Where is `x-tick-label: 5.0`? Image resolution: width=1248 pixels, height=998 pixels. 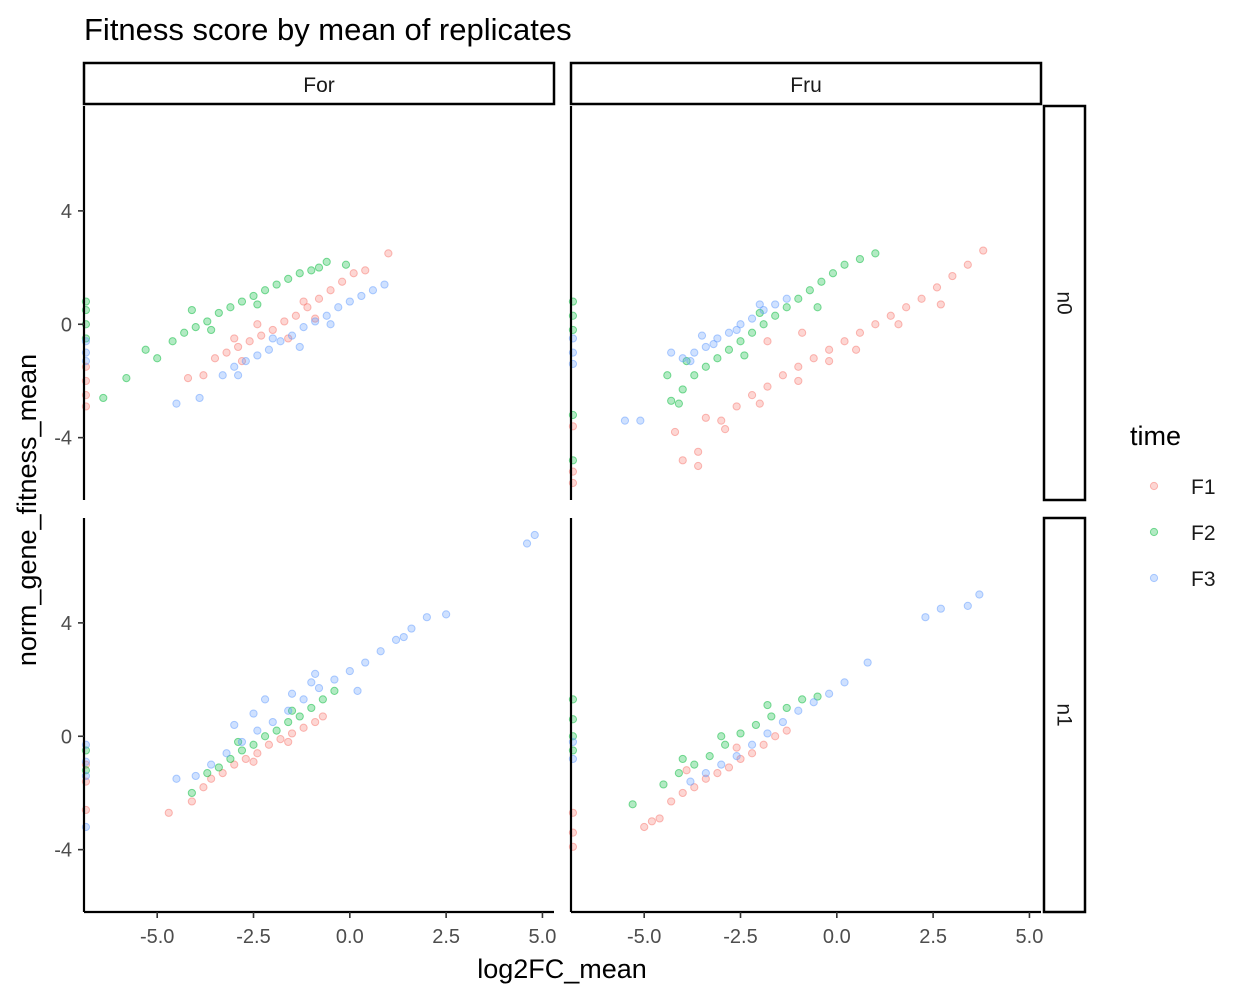
x-tick-label: 5.0 is located at coordinates (1030, 937).